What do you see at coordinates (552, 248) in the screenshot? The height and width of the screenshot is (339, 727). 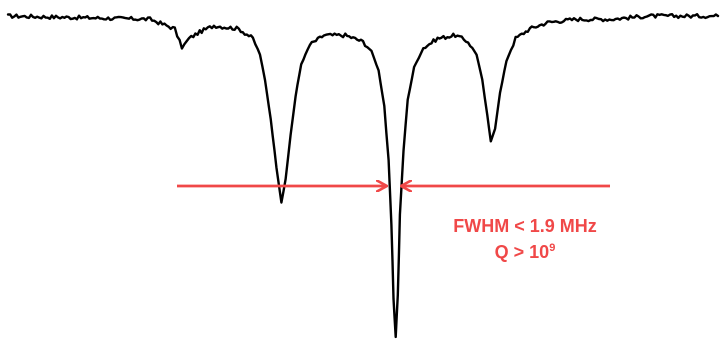 I see `q-factor-exponent: 9` at bounding box center [552, 248].